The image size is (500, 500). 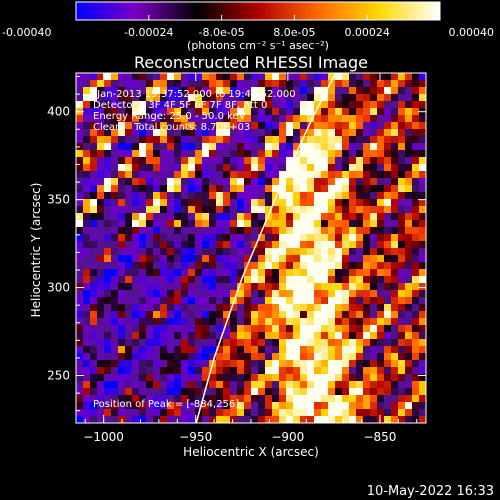 I want to click on y-tick-label: 250, so click(x=58, y=376).